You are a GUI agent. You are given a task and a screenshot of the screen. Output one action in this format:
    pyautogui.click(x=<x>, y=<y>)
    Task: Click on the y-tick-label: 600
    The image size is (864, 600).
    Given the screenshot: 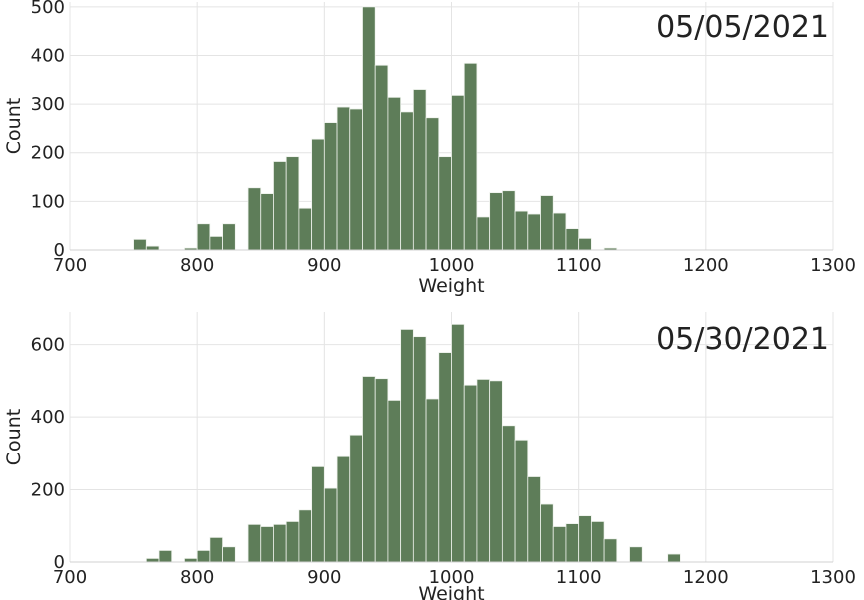 What is the action you would take?
    pyautogui.click(x=48, y=345)
    